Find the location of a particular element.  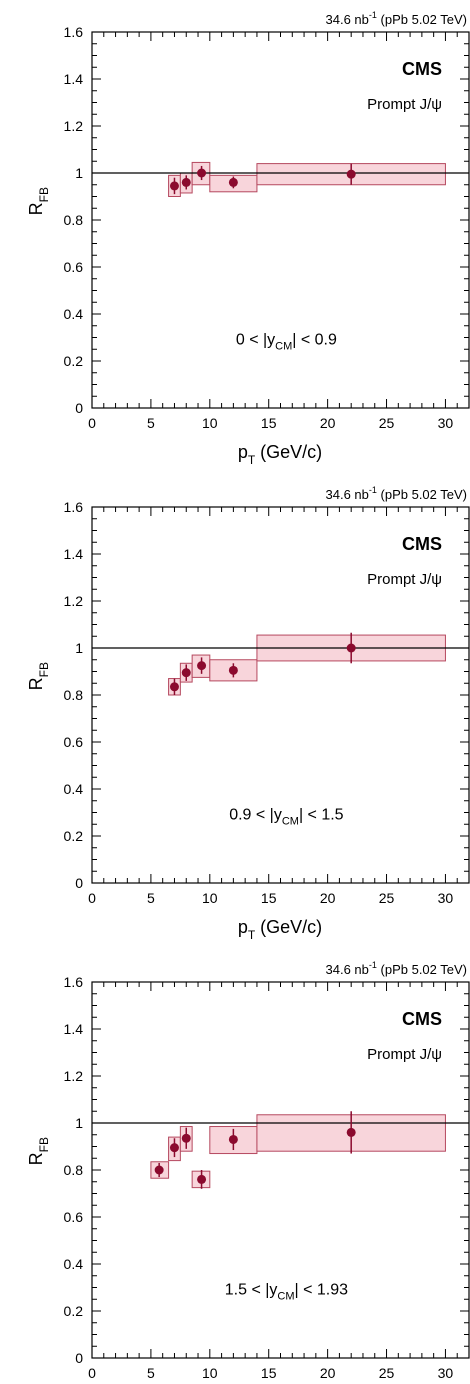

rapidity-range-label: 0 < |yCM| < 0.9 is located at coordinates (286, 342).